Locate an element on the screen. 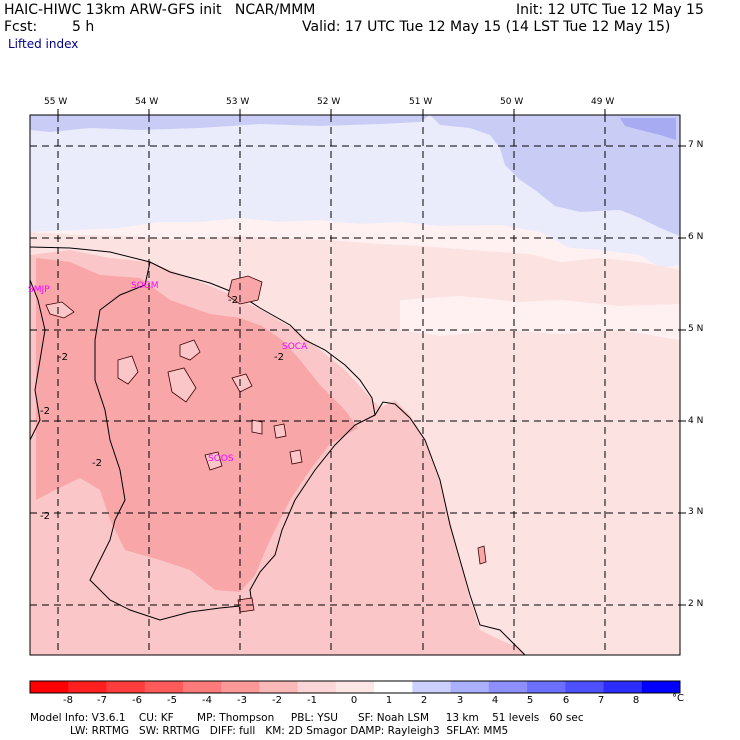  lon-label: 54 W is located at coordinates (147, 102).